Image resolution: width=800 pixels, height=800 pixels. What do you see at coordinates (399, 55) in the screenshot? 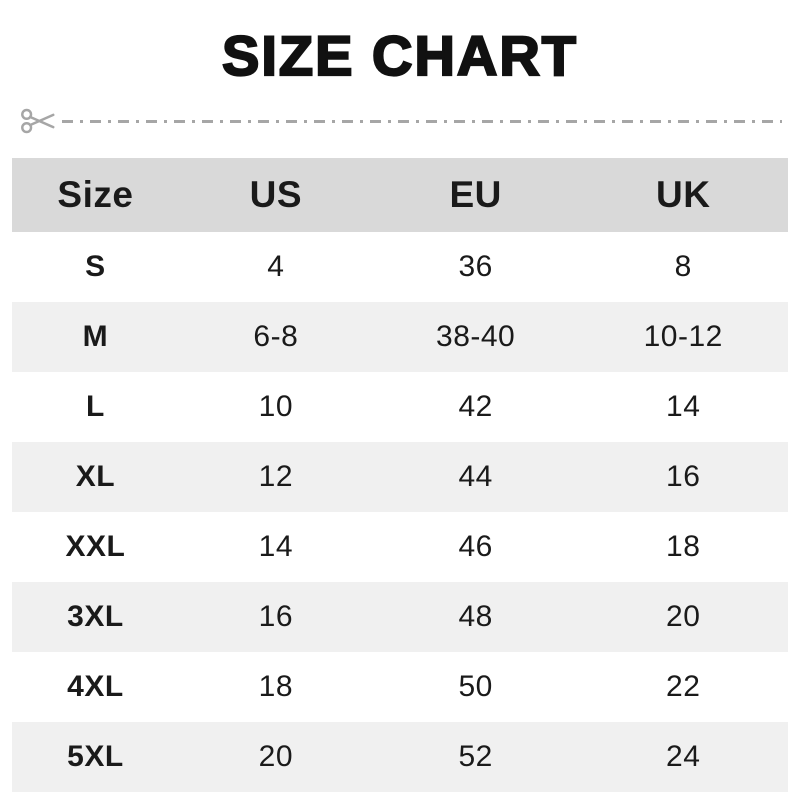
I see `page-title: SIZE CHART` at bounding box center [399, 55].